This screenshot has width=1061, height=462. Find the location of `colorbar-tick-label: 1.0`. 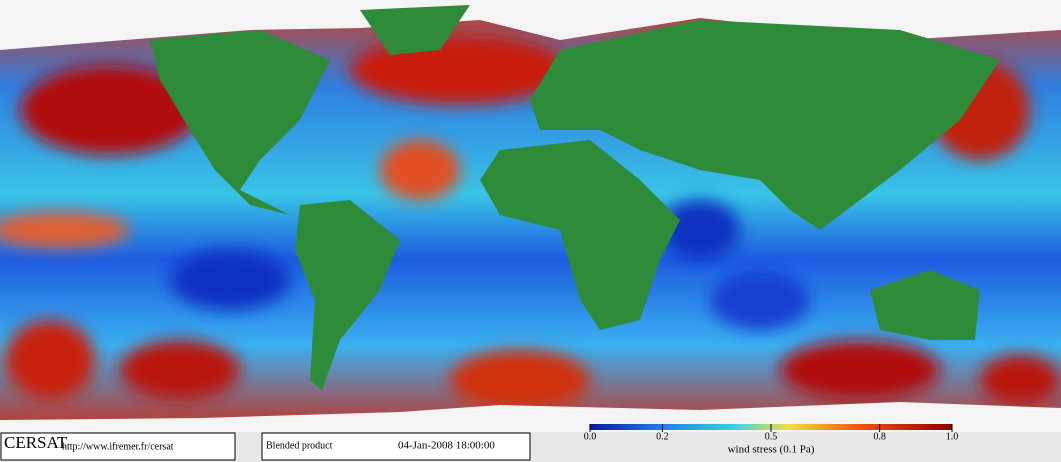

colorbar-tick-label: 1.0 is located at coordinates (952, 436).